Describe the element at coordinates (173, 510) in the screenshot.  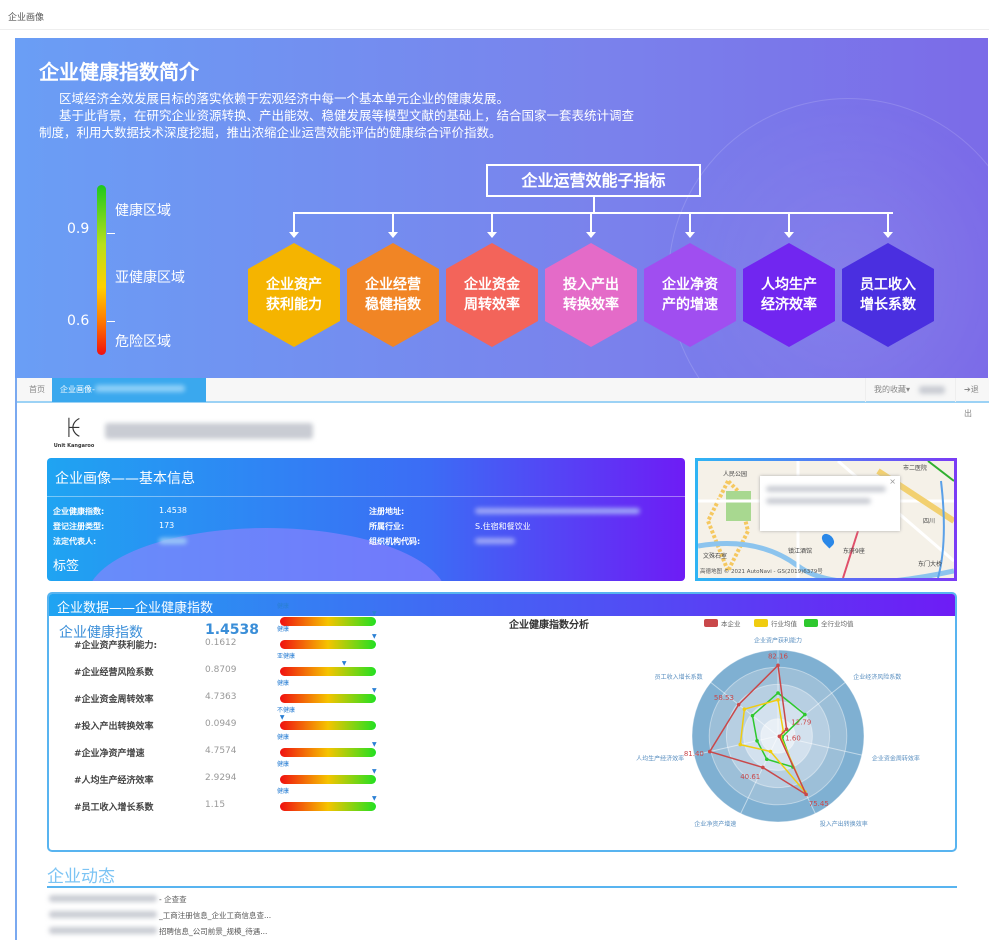
I see `info-value: 1.4538` at that location.